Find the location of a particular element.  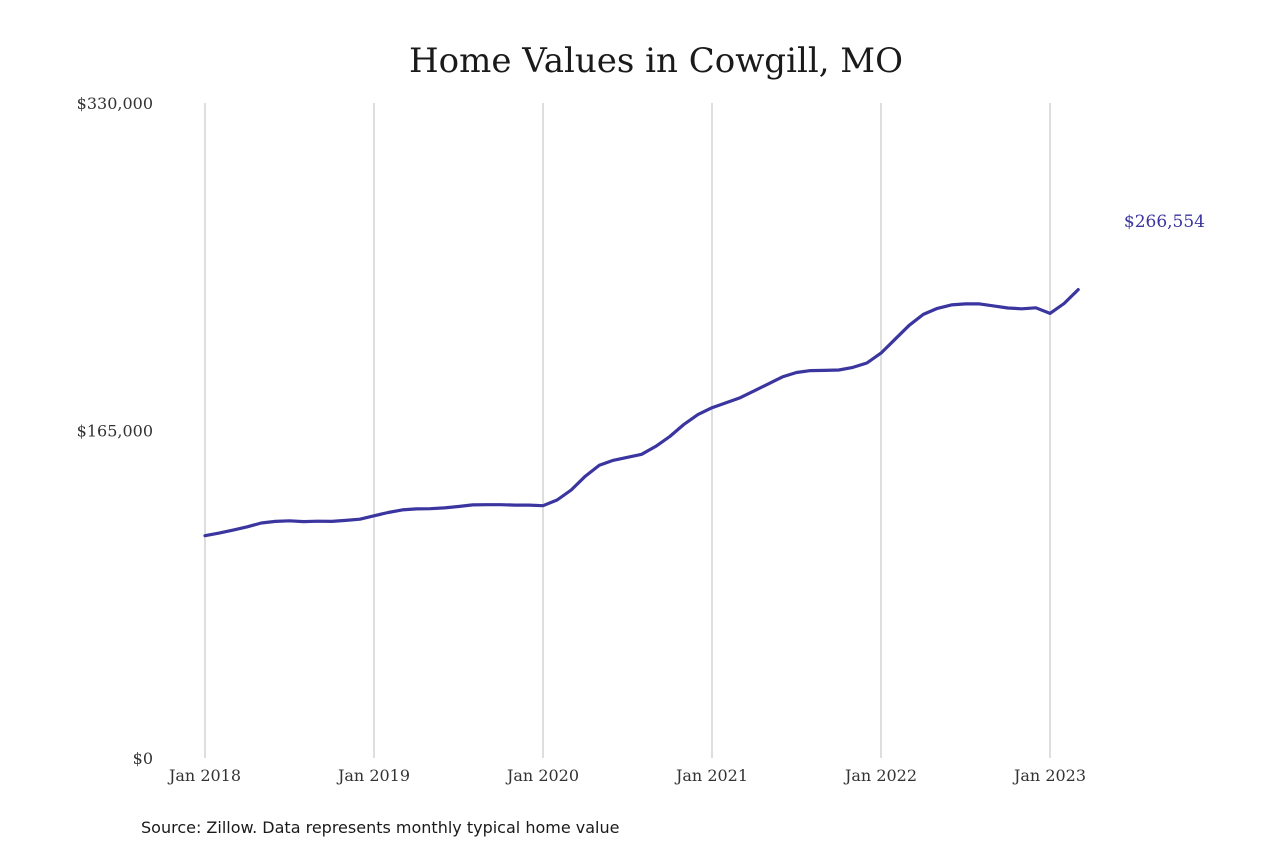

y-axis-ticks: $0 $165,000 $330,000 is located at coordinates (115, 431).